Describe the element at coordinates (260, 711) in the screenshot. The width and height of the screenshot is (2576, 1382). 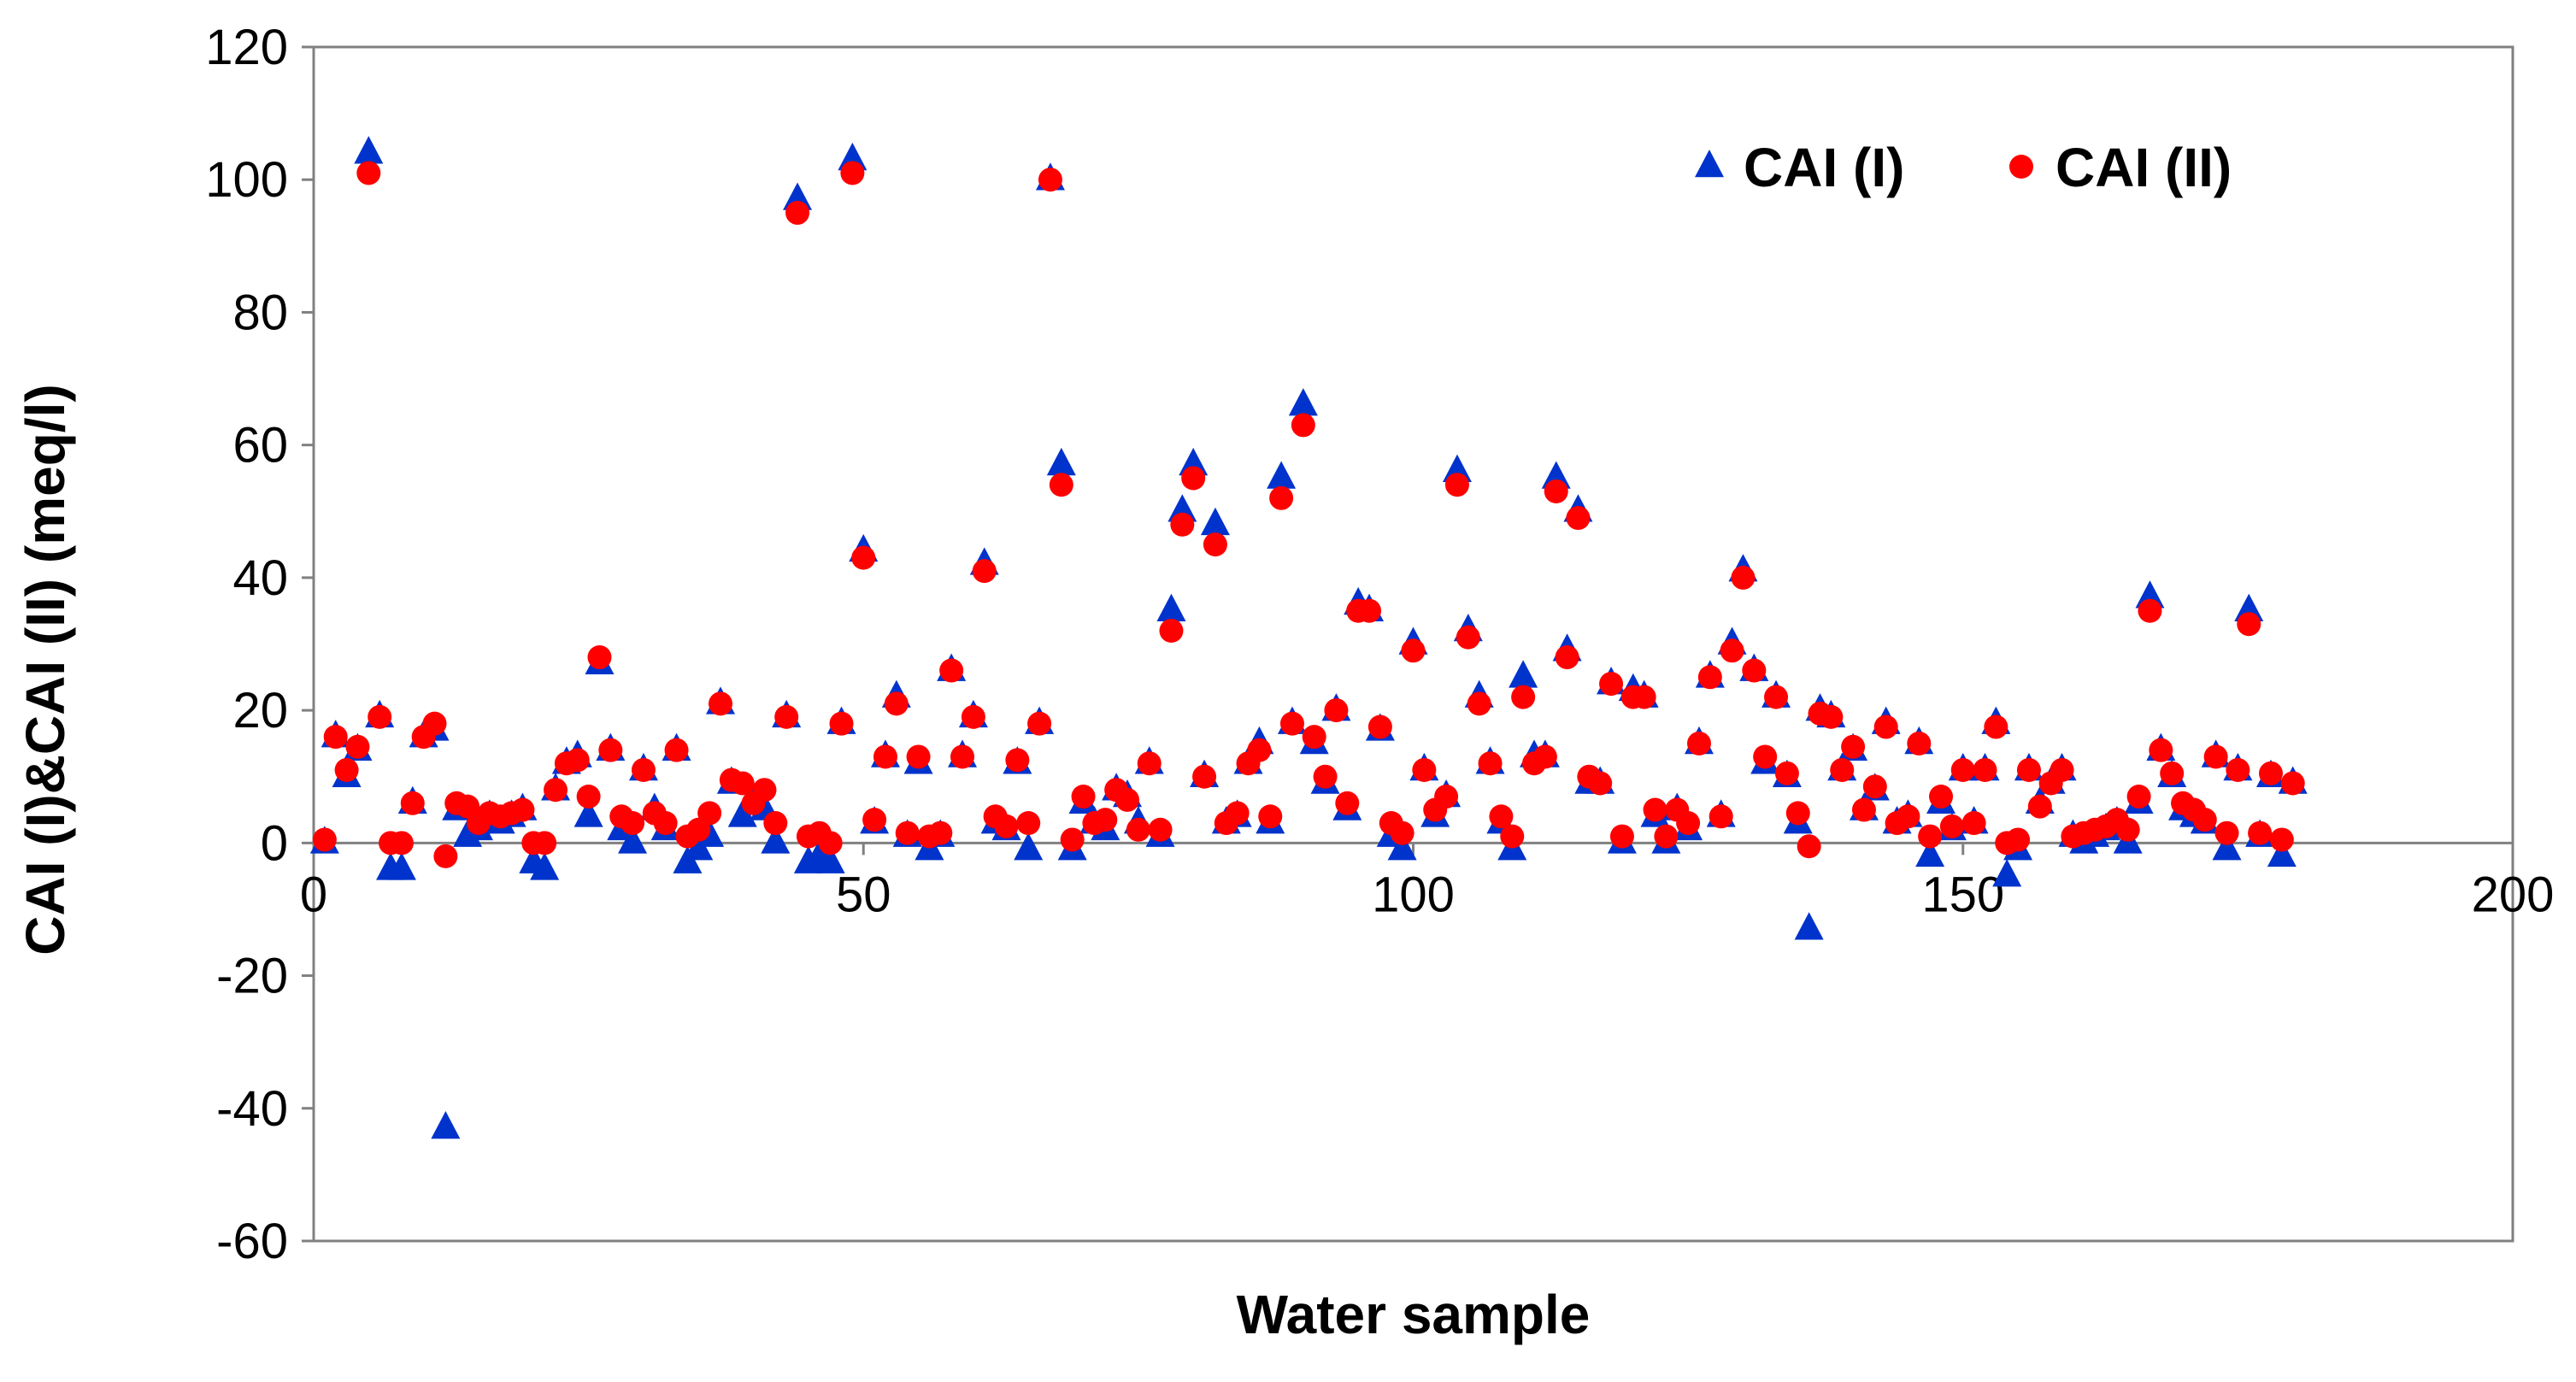
I see `y-tick-label: 20` at that location.